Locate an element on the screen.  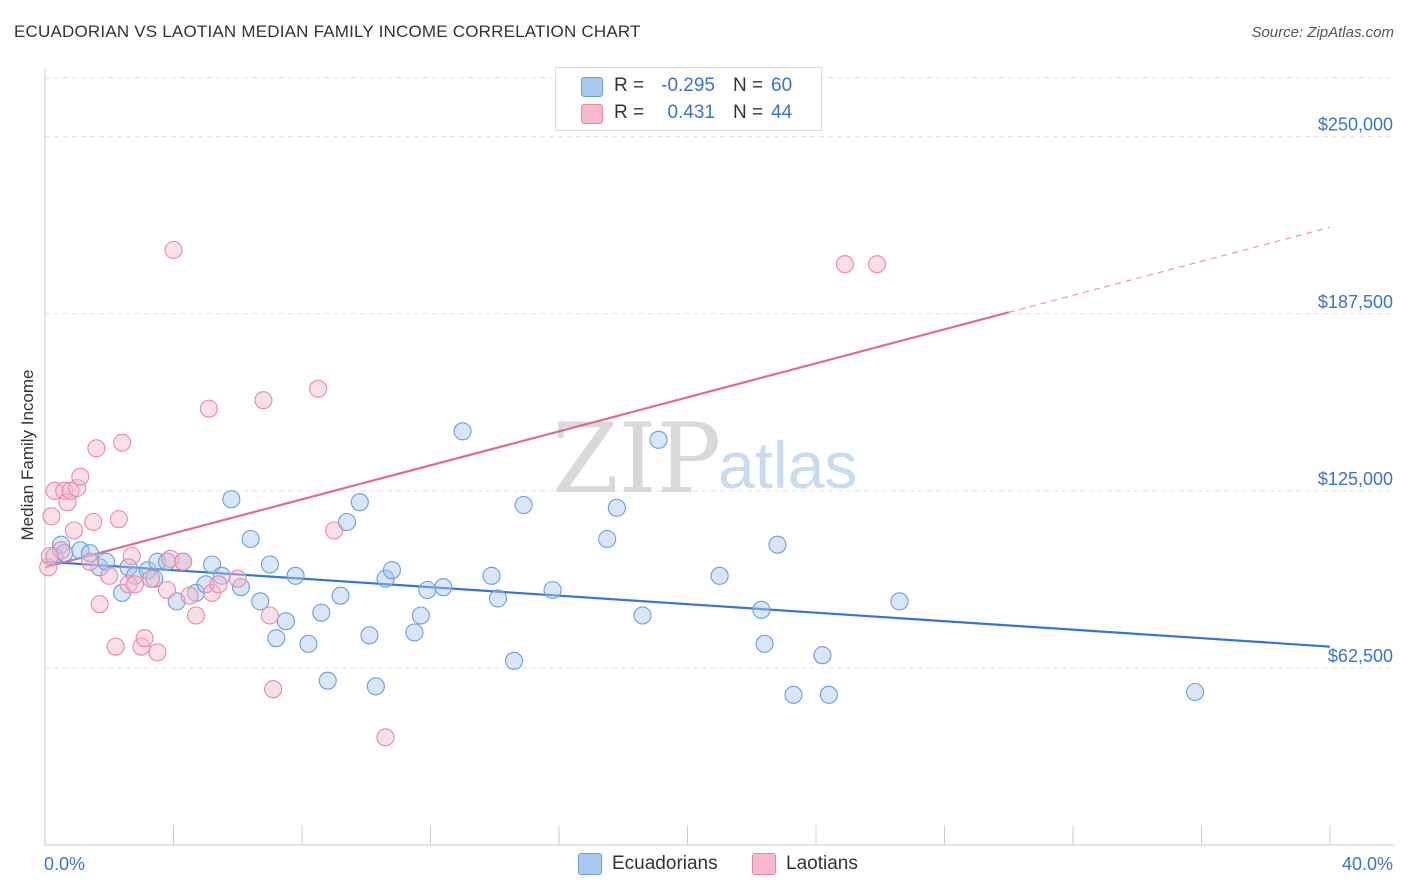
watermark-zip: ZIP is located at coordinates (636, 459).